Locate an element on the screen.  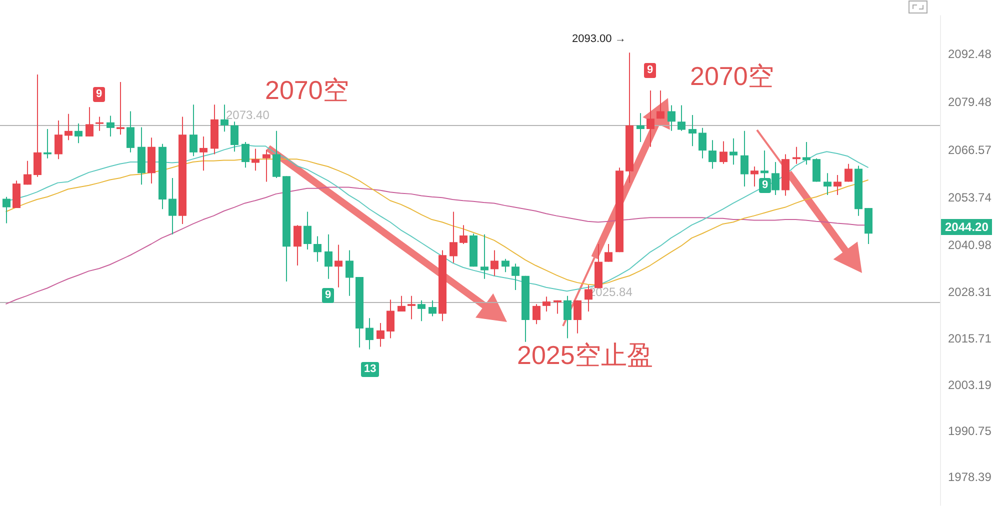
y-tick-label: 2003.19 is located at coordinates (970, 385).